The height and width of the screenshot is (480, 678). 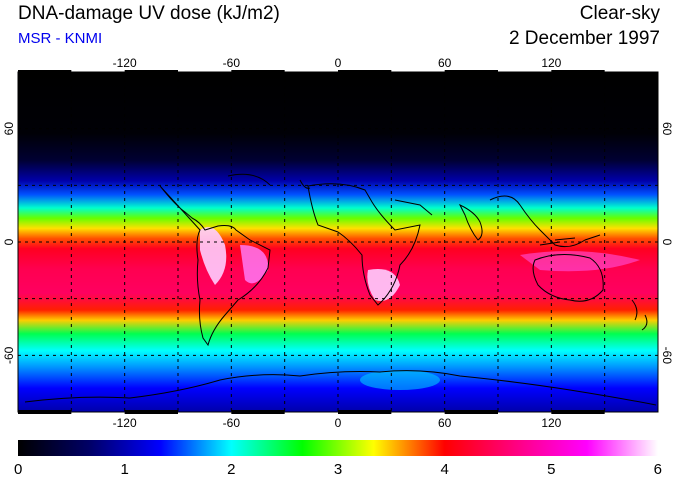 What do you see at coordinates (269, 181) in the screenshot?
I see `north-atlantic-coast` at bounding box center [269, 181].